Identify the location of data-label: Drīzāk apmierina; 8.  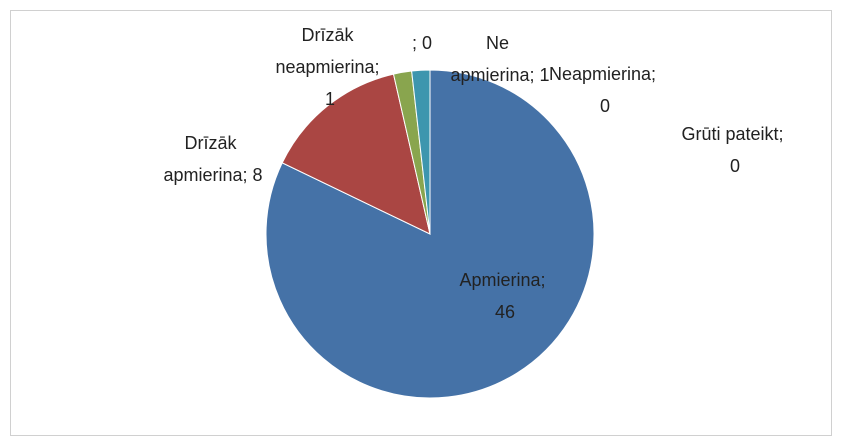
(212, 159).